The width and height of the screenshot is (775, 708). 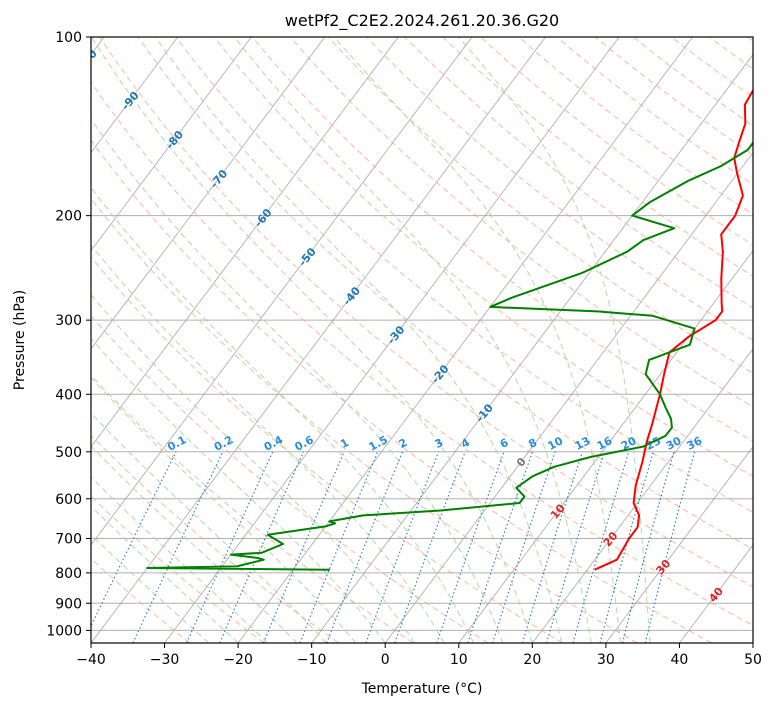 I want to click on y-tick-label: 600, so click(x=68, y=500).